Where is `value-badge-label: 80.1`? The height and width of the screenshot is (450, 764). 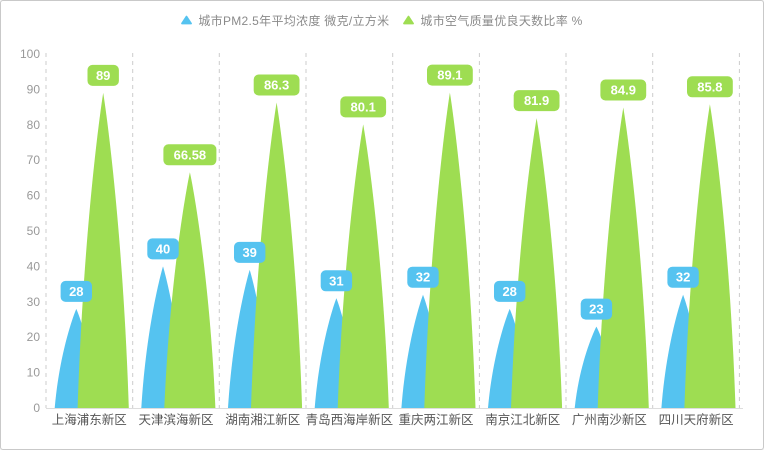
value-badge-label: 80.1 is located at coordinates (363, 106).